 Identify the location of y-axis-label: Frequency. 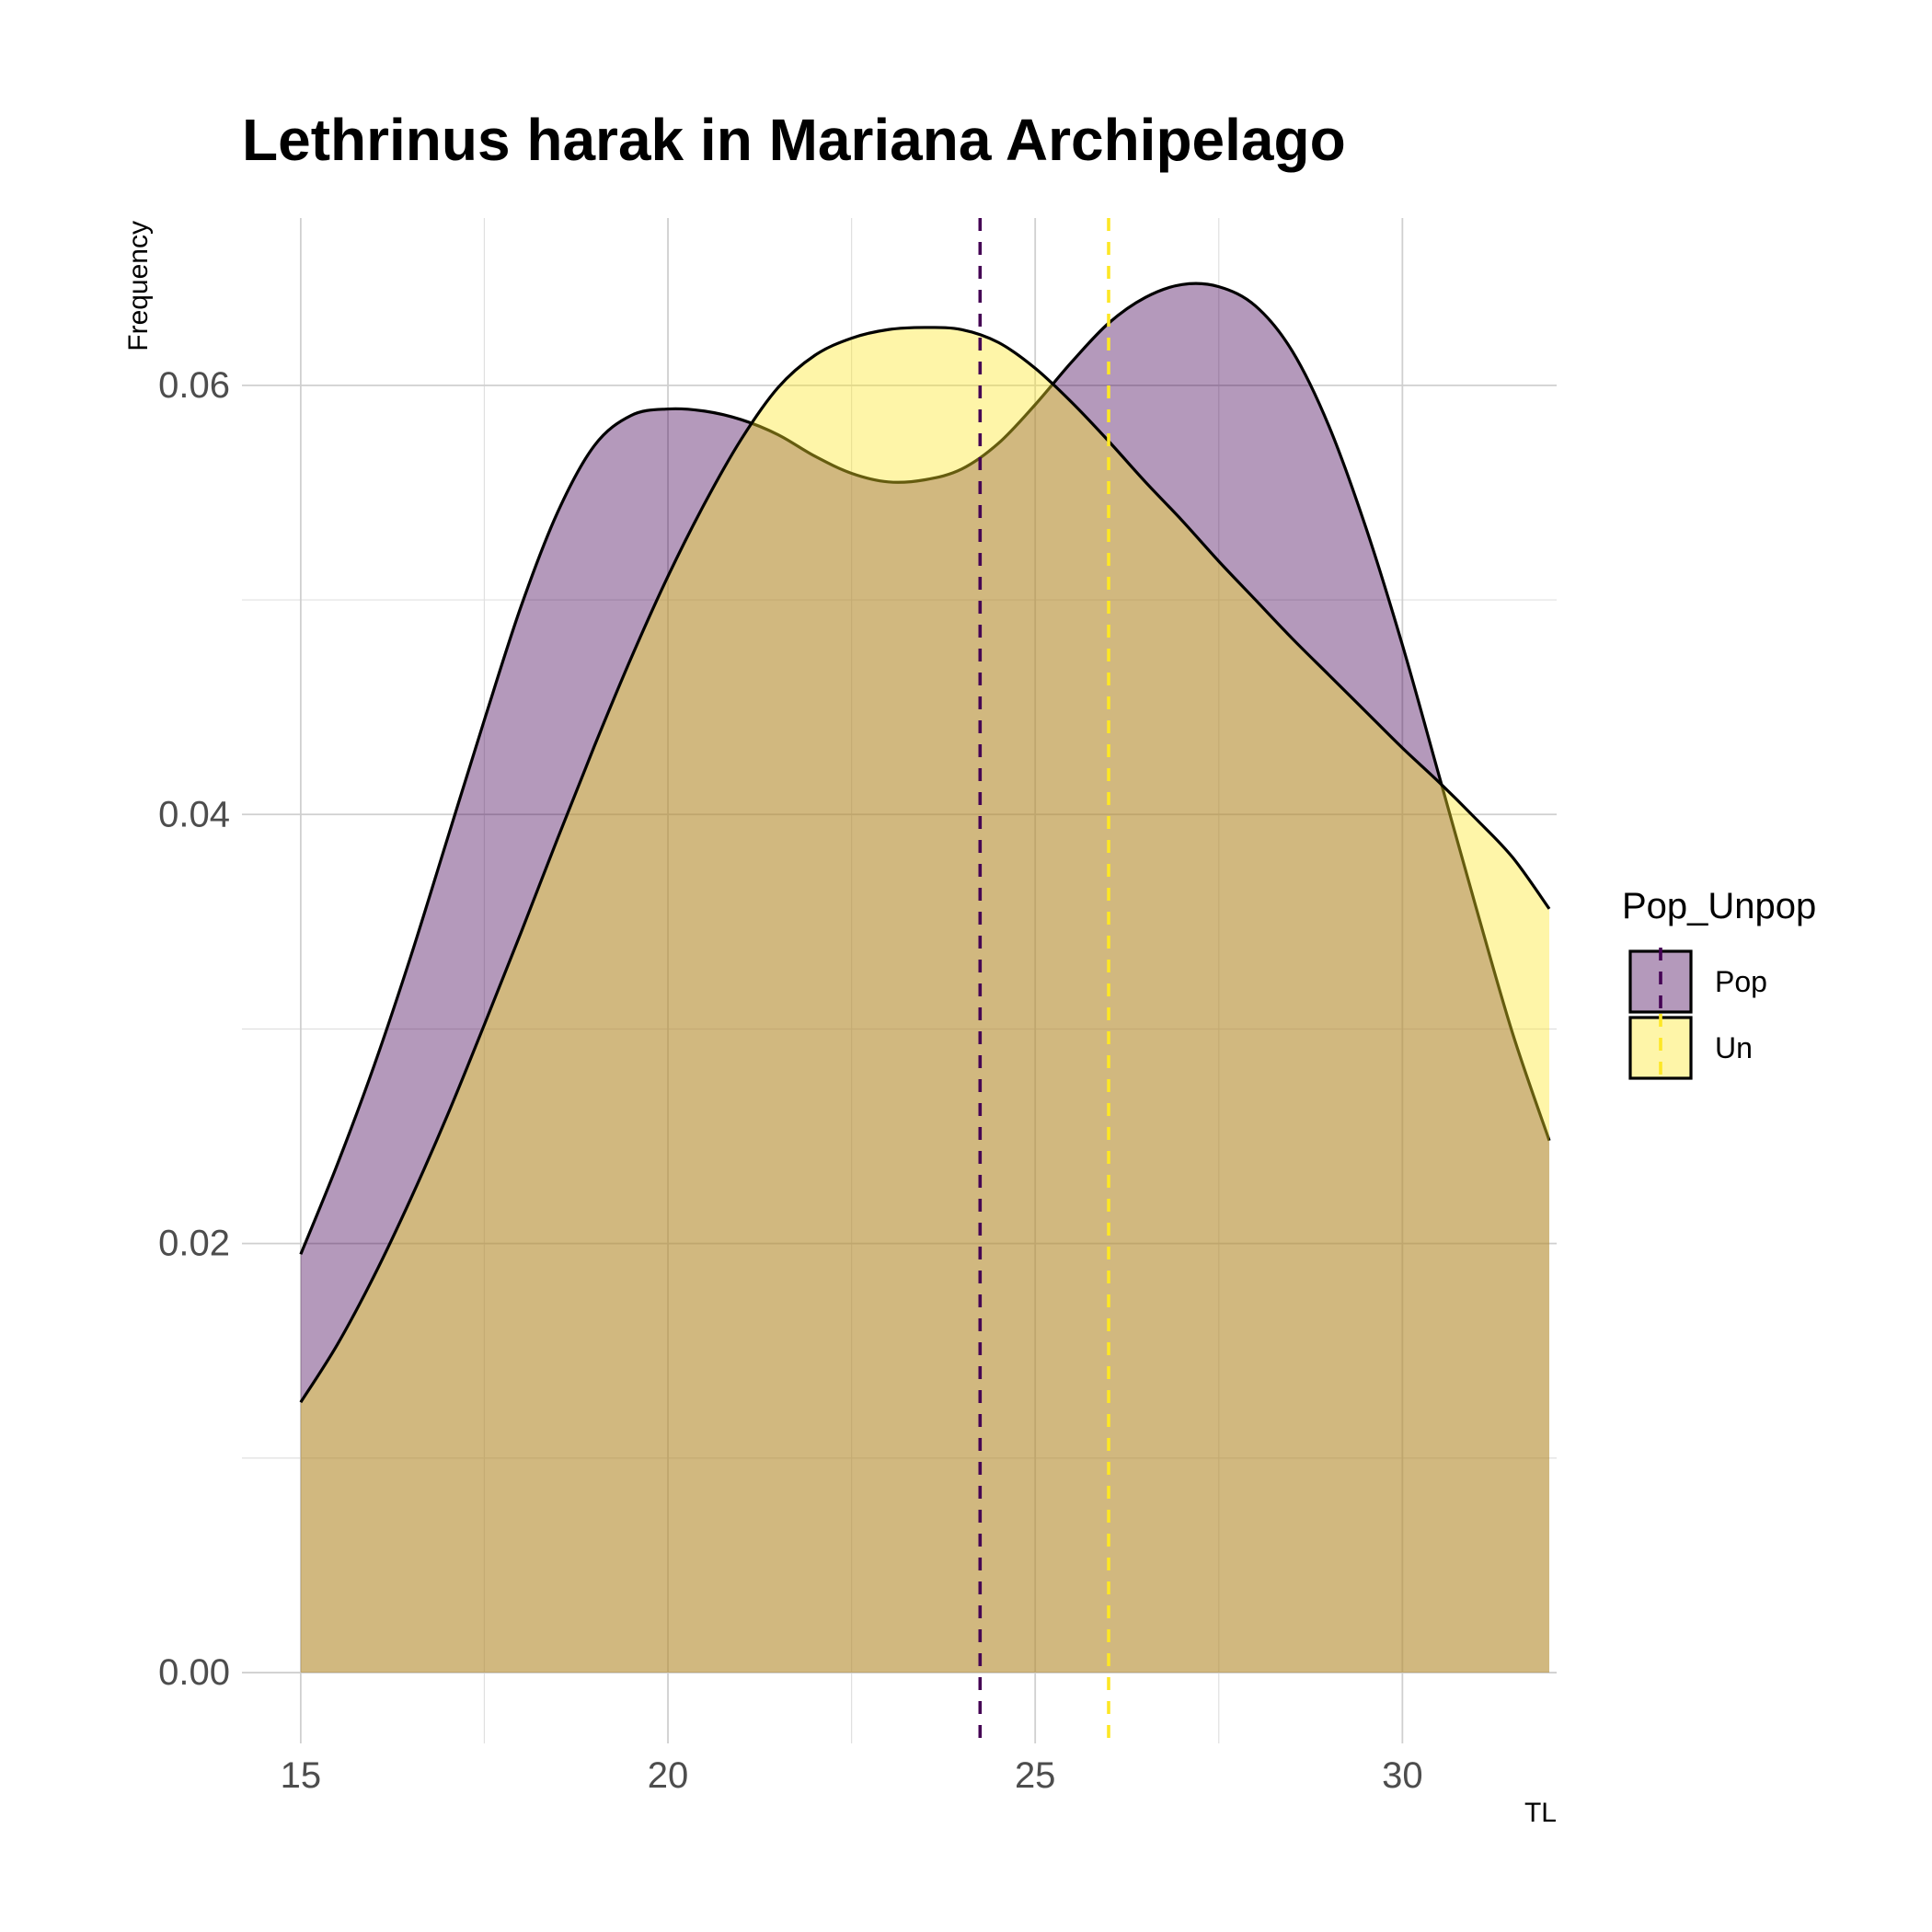
(138, 286).